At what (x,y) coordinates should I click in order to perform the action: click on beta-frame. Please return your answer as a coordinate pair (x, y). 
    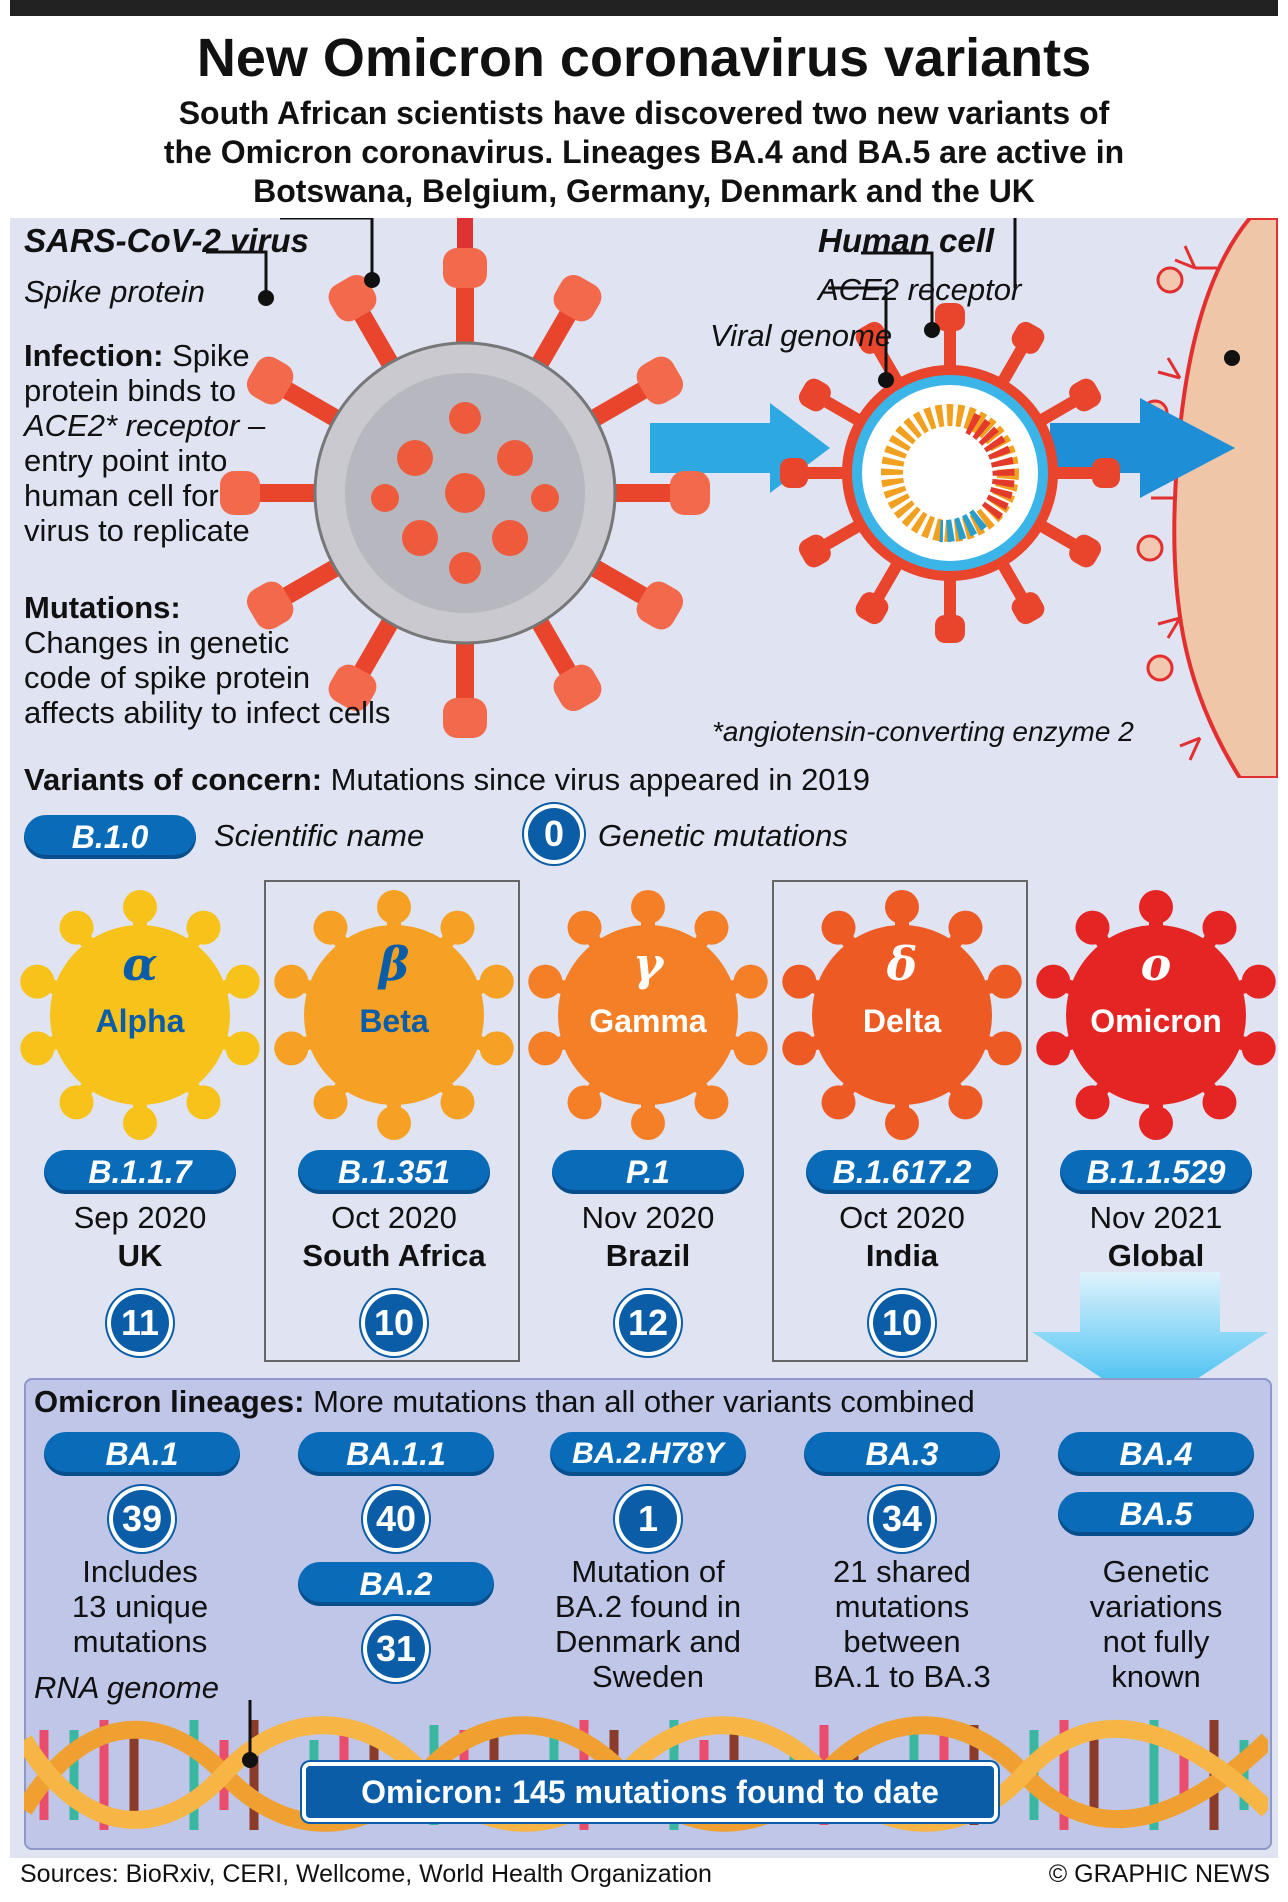
    Looking at the image, I should click on (392, 1121).